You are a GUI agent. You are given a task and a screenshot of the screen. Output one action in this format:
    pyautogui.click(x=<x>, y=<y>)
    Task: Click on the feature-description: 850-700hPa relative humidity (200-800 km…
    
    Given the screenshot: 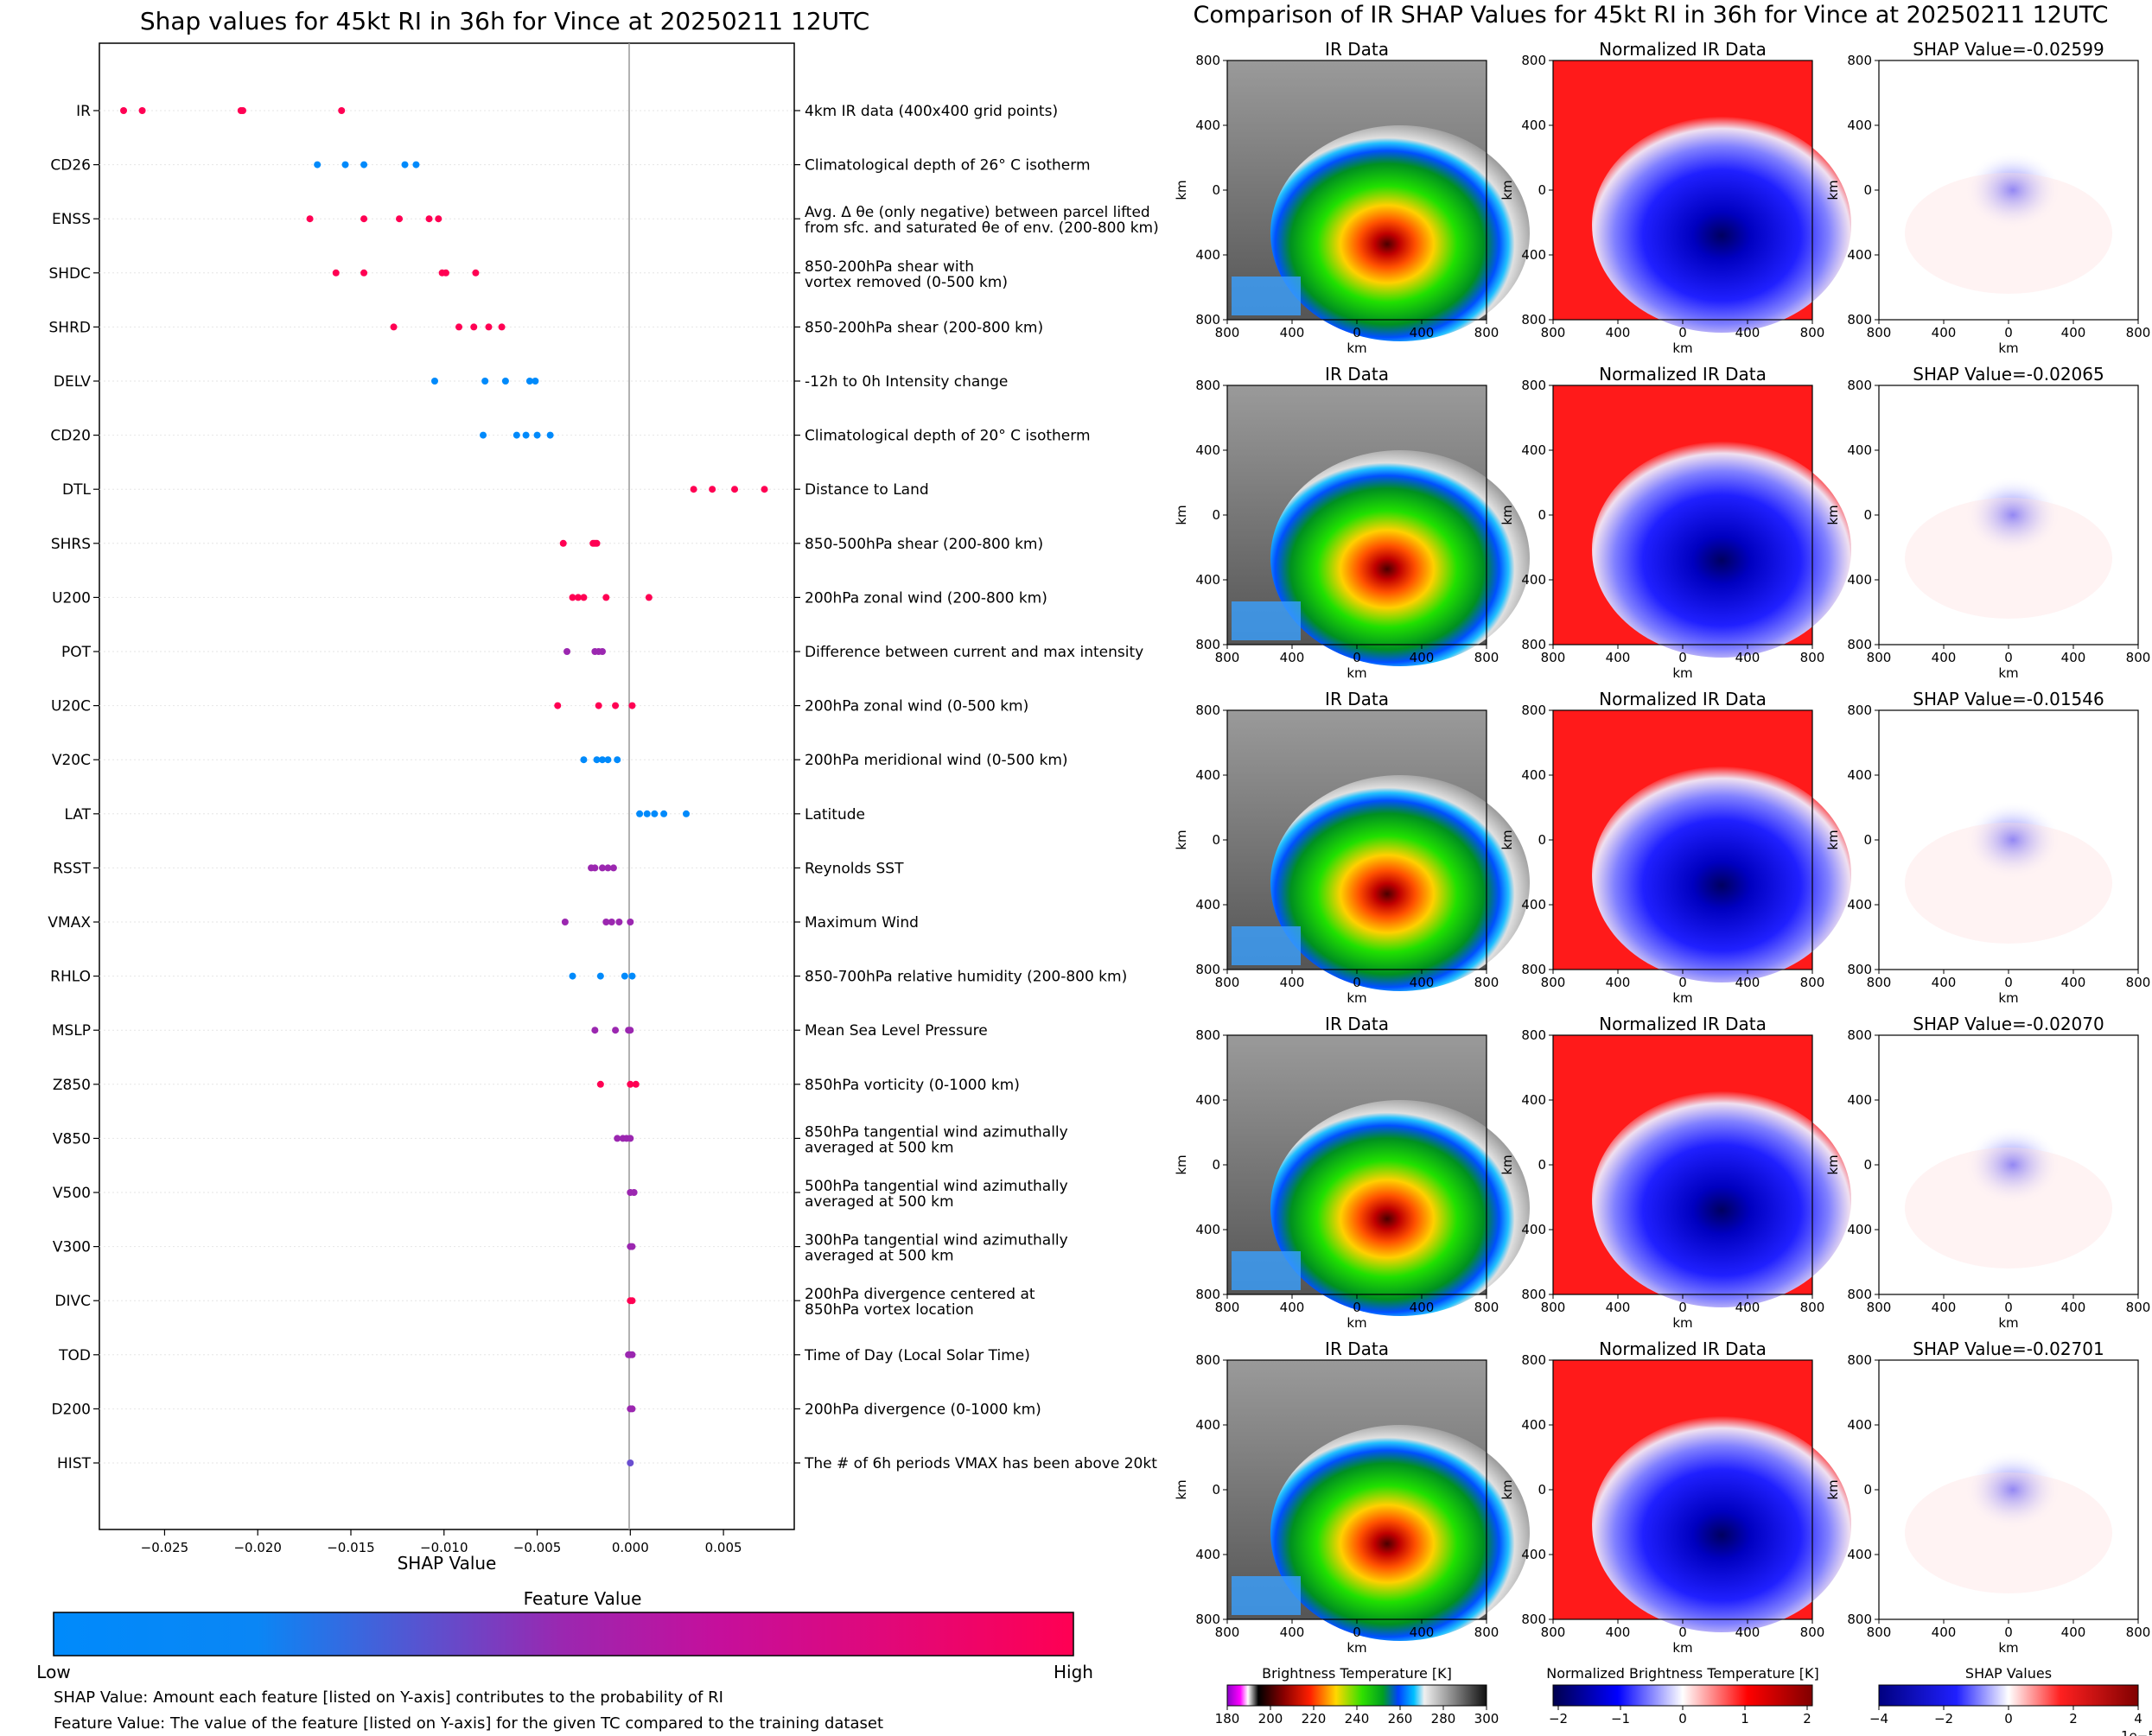 What is the action you would take?
    pyautogui.click(x=966, y=977)
    